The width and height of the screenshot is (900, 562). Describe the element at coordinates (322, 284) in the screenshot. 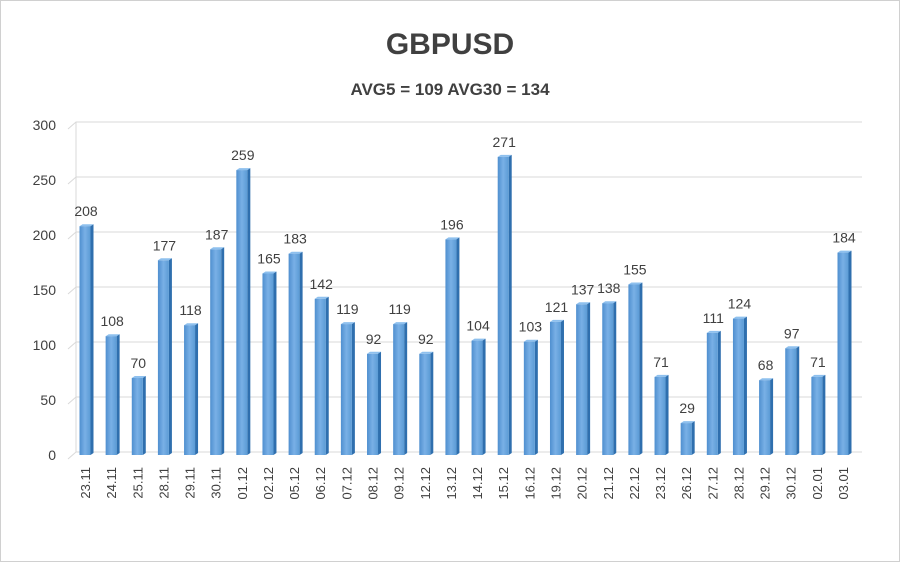

I see `data-label: 142` at that location.